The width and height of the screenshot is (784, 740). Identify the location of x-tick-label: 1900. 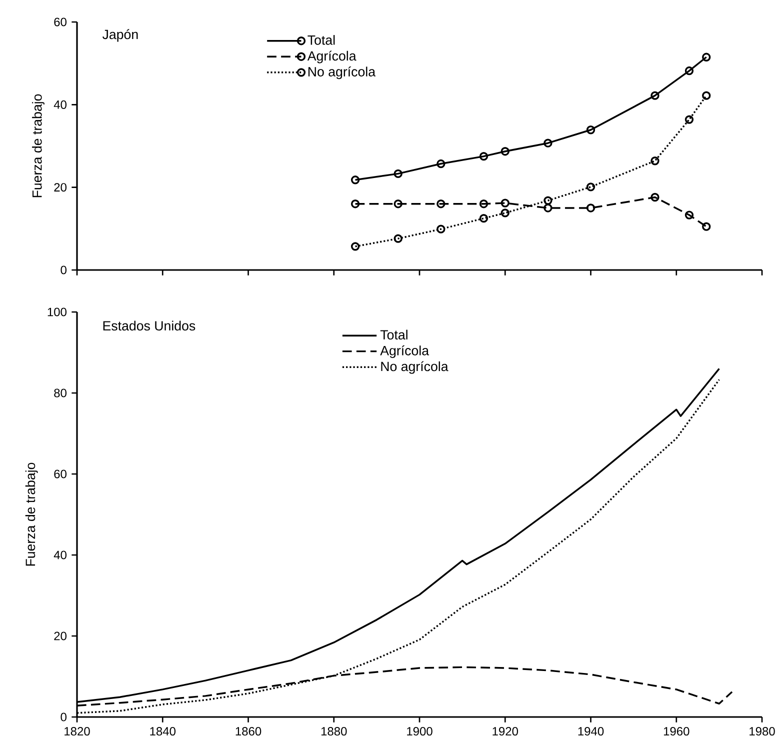
(419, 731).